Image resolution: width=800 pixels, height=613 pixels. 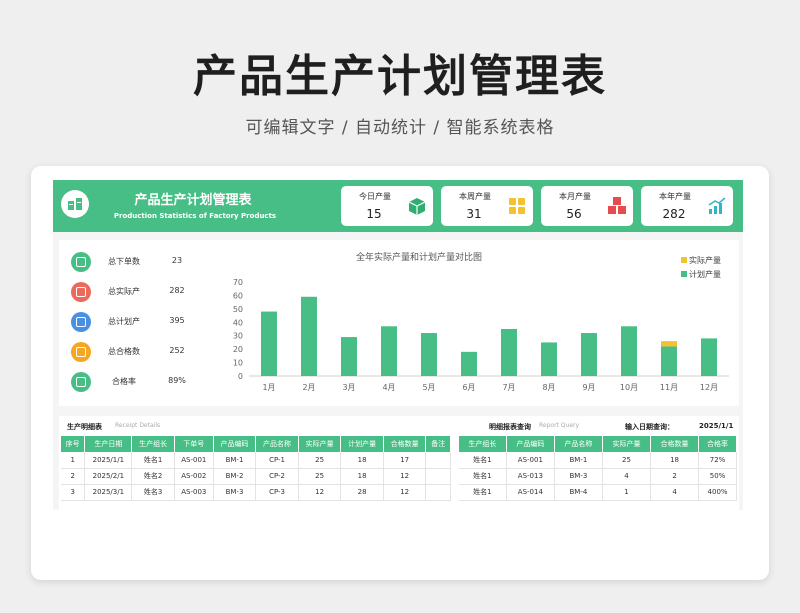 What do you see at coordinates (629, 387) in the screenshot?
I see `x-tick-label: 10月` at bounding box center [629, 387].